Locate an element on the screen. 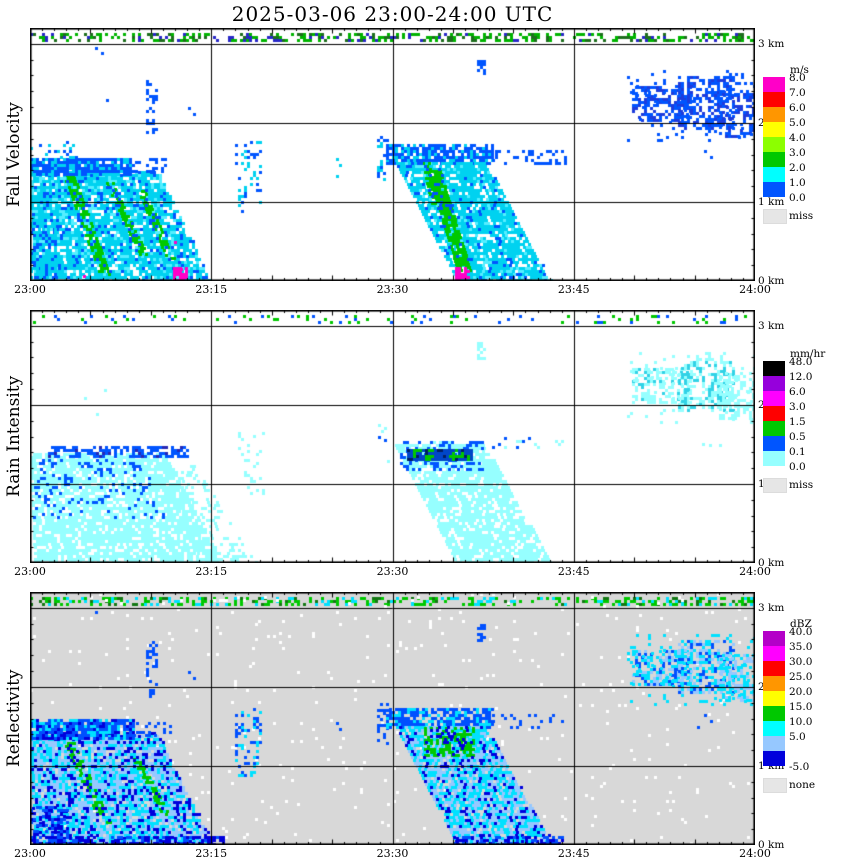 The image size is (850, 868). legend-unit-label: dBZ is located at coordinates (801, 624).